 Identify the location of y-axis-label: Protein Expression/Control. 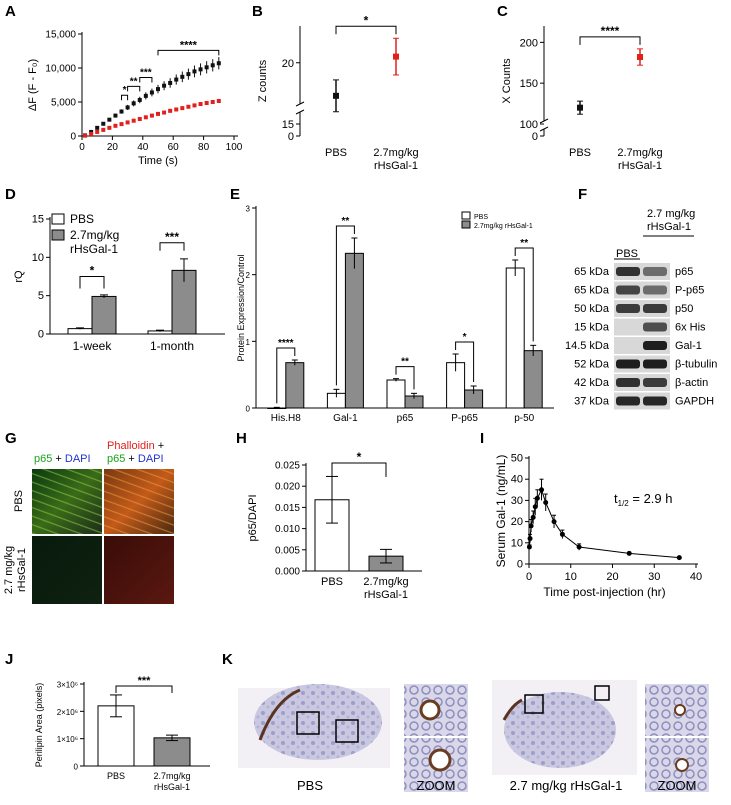
(241, 307).